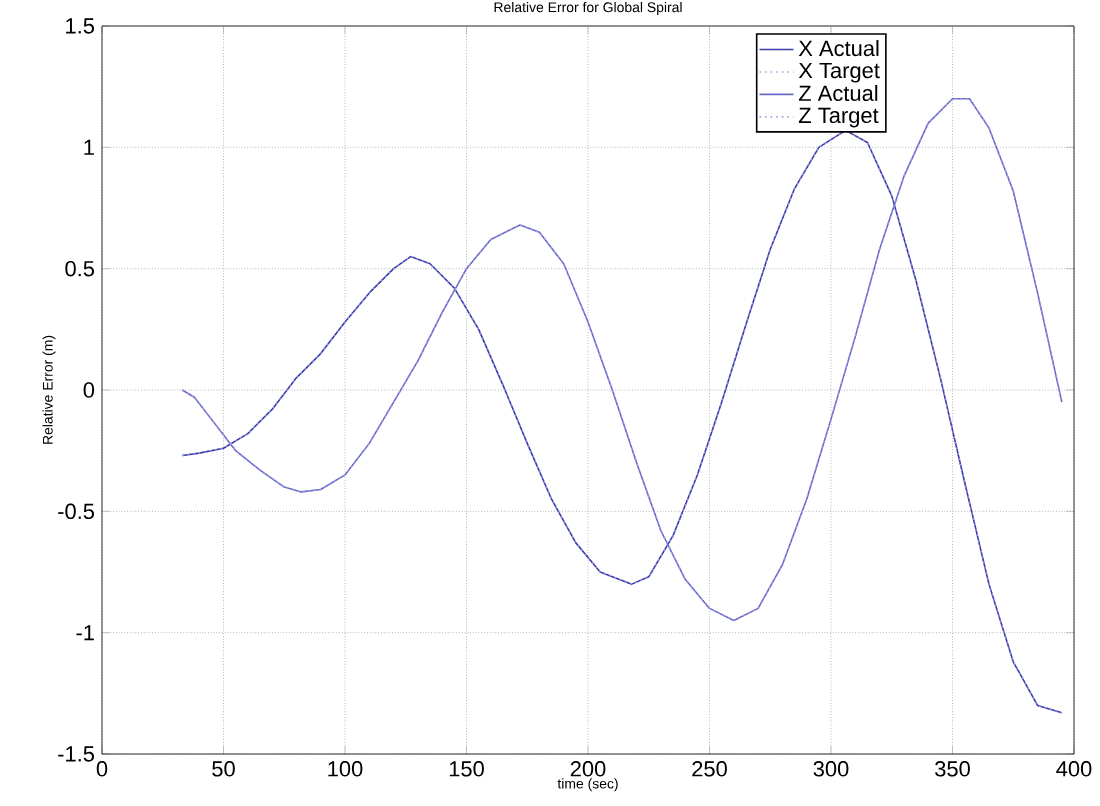 This screenshot has width=1100, height=806. I want to click on y-tick-label: 1, so click(89, 147).